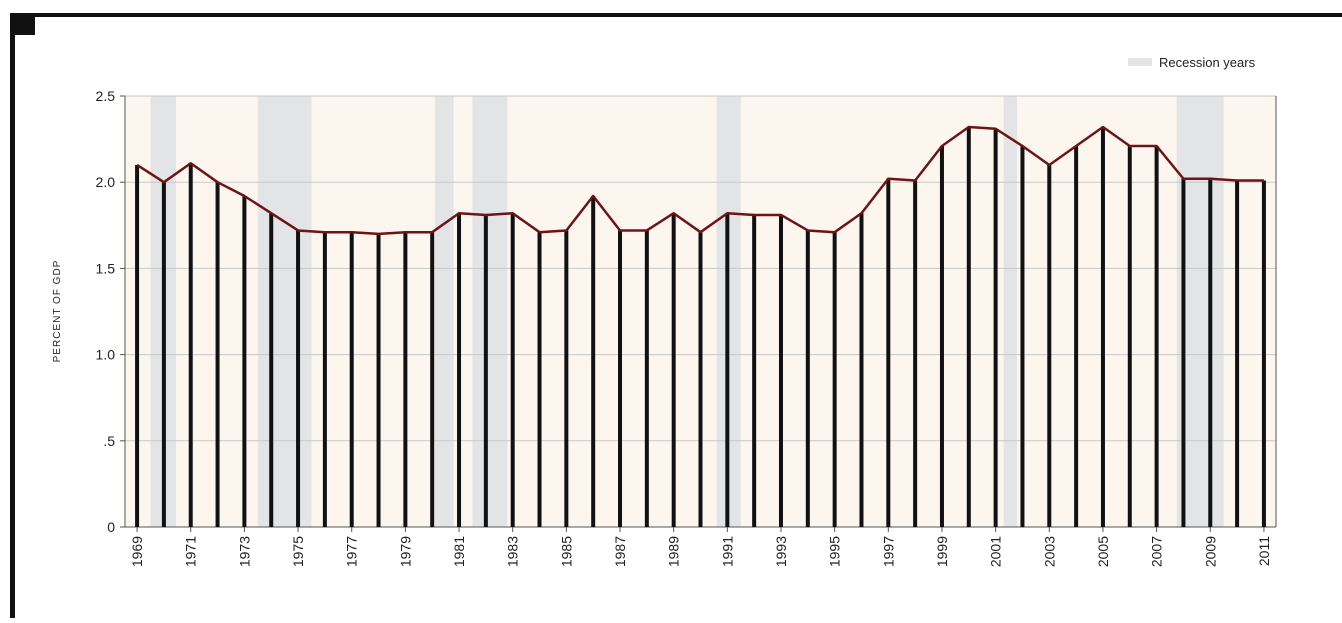 Image resolution: width=1342 pixels, height=623 pixels. I want to click on y-tick-label: 1.5, so click(106, 268).